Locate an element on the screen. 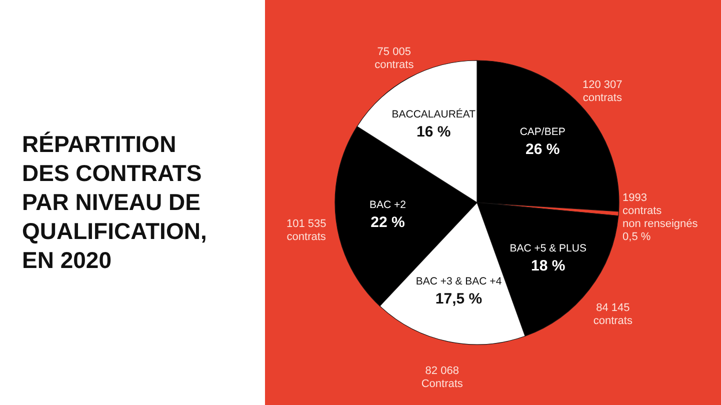  data-label: 26 % is located at coordinates (543, 149).